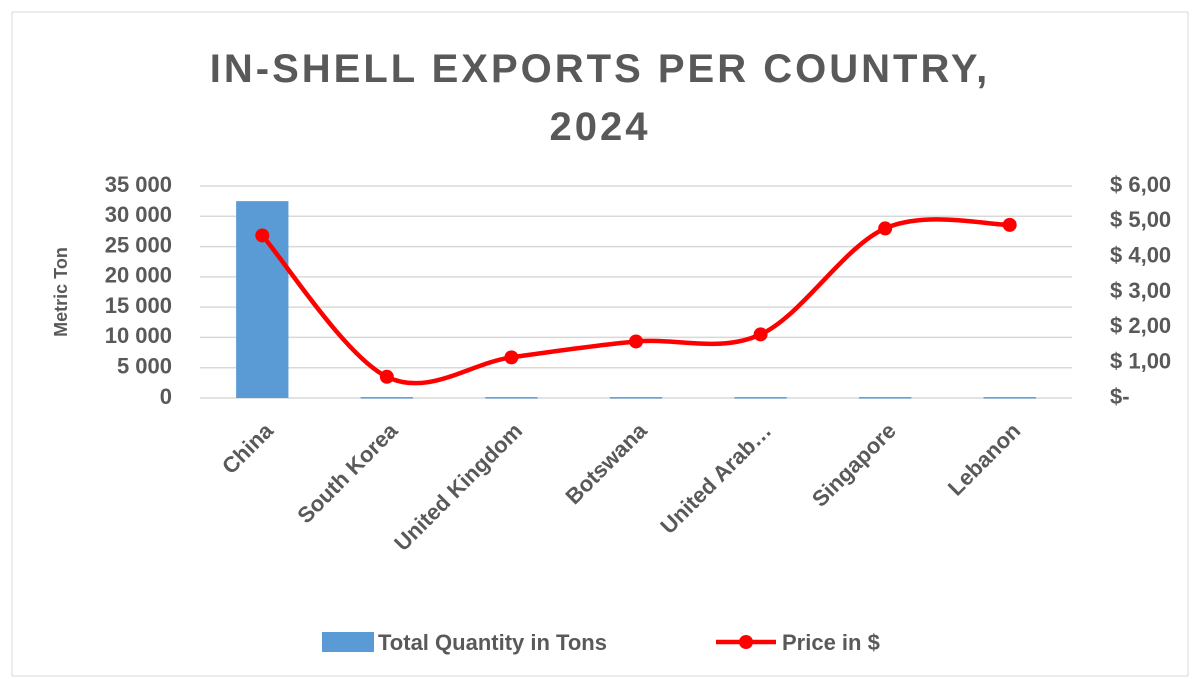 The width and height of the screenshot is (1200, 679). Describe the element at coordinates (138, 335) in the screenshot. I see `y-tick-label: 10 000` at that location.